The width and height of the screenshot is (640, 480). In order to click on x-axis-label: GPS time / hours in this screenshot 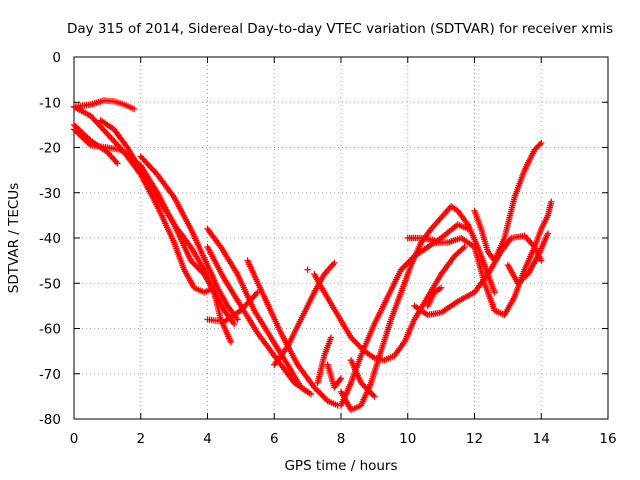, I will do `click(340, 466)`.